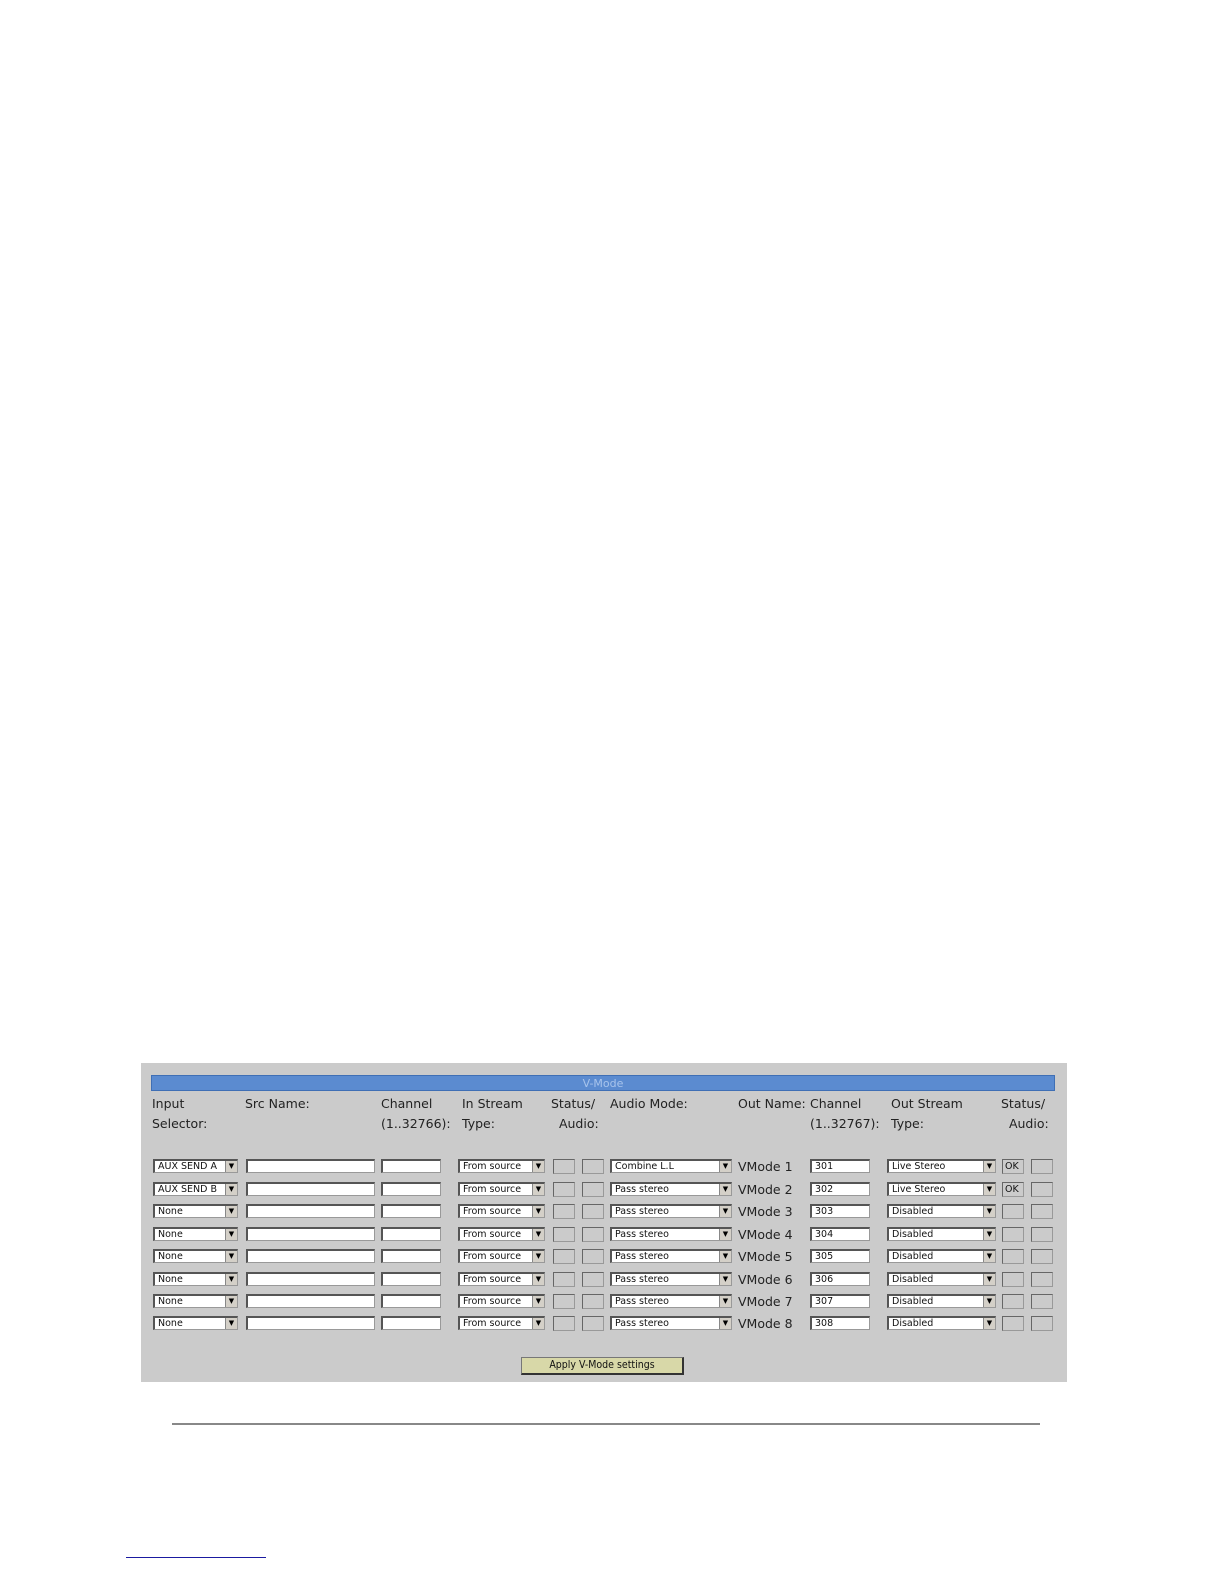  I want to click on audio-mode-dropdown: Combine L.L ▼, so click(671, 1166).